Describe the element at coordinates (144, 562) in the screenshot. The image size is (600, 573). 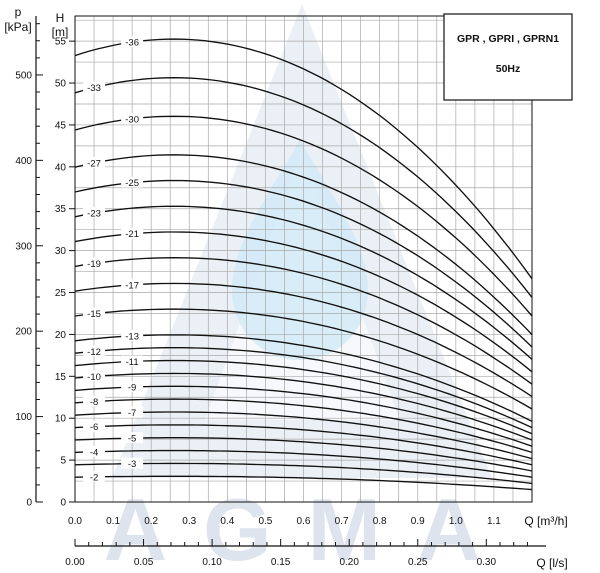
I see `flow-ls-tick-label: 0.05` at that location.